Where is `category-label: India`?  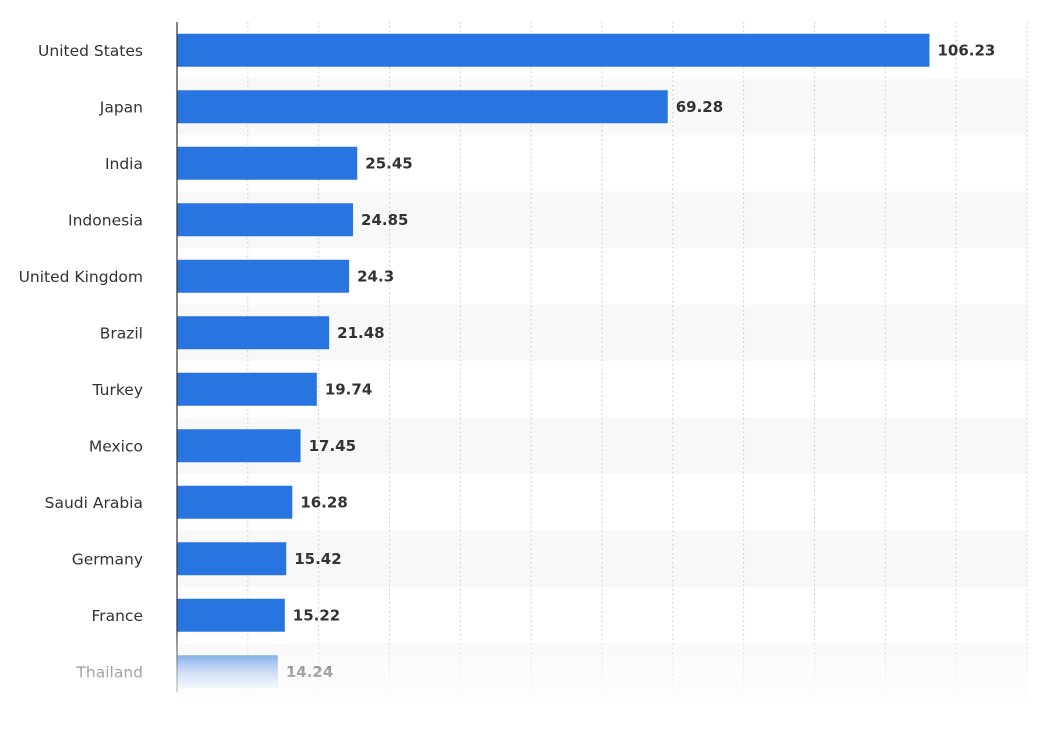
category-label: India is located at coordinates (124, 164).